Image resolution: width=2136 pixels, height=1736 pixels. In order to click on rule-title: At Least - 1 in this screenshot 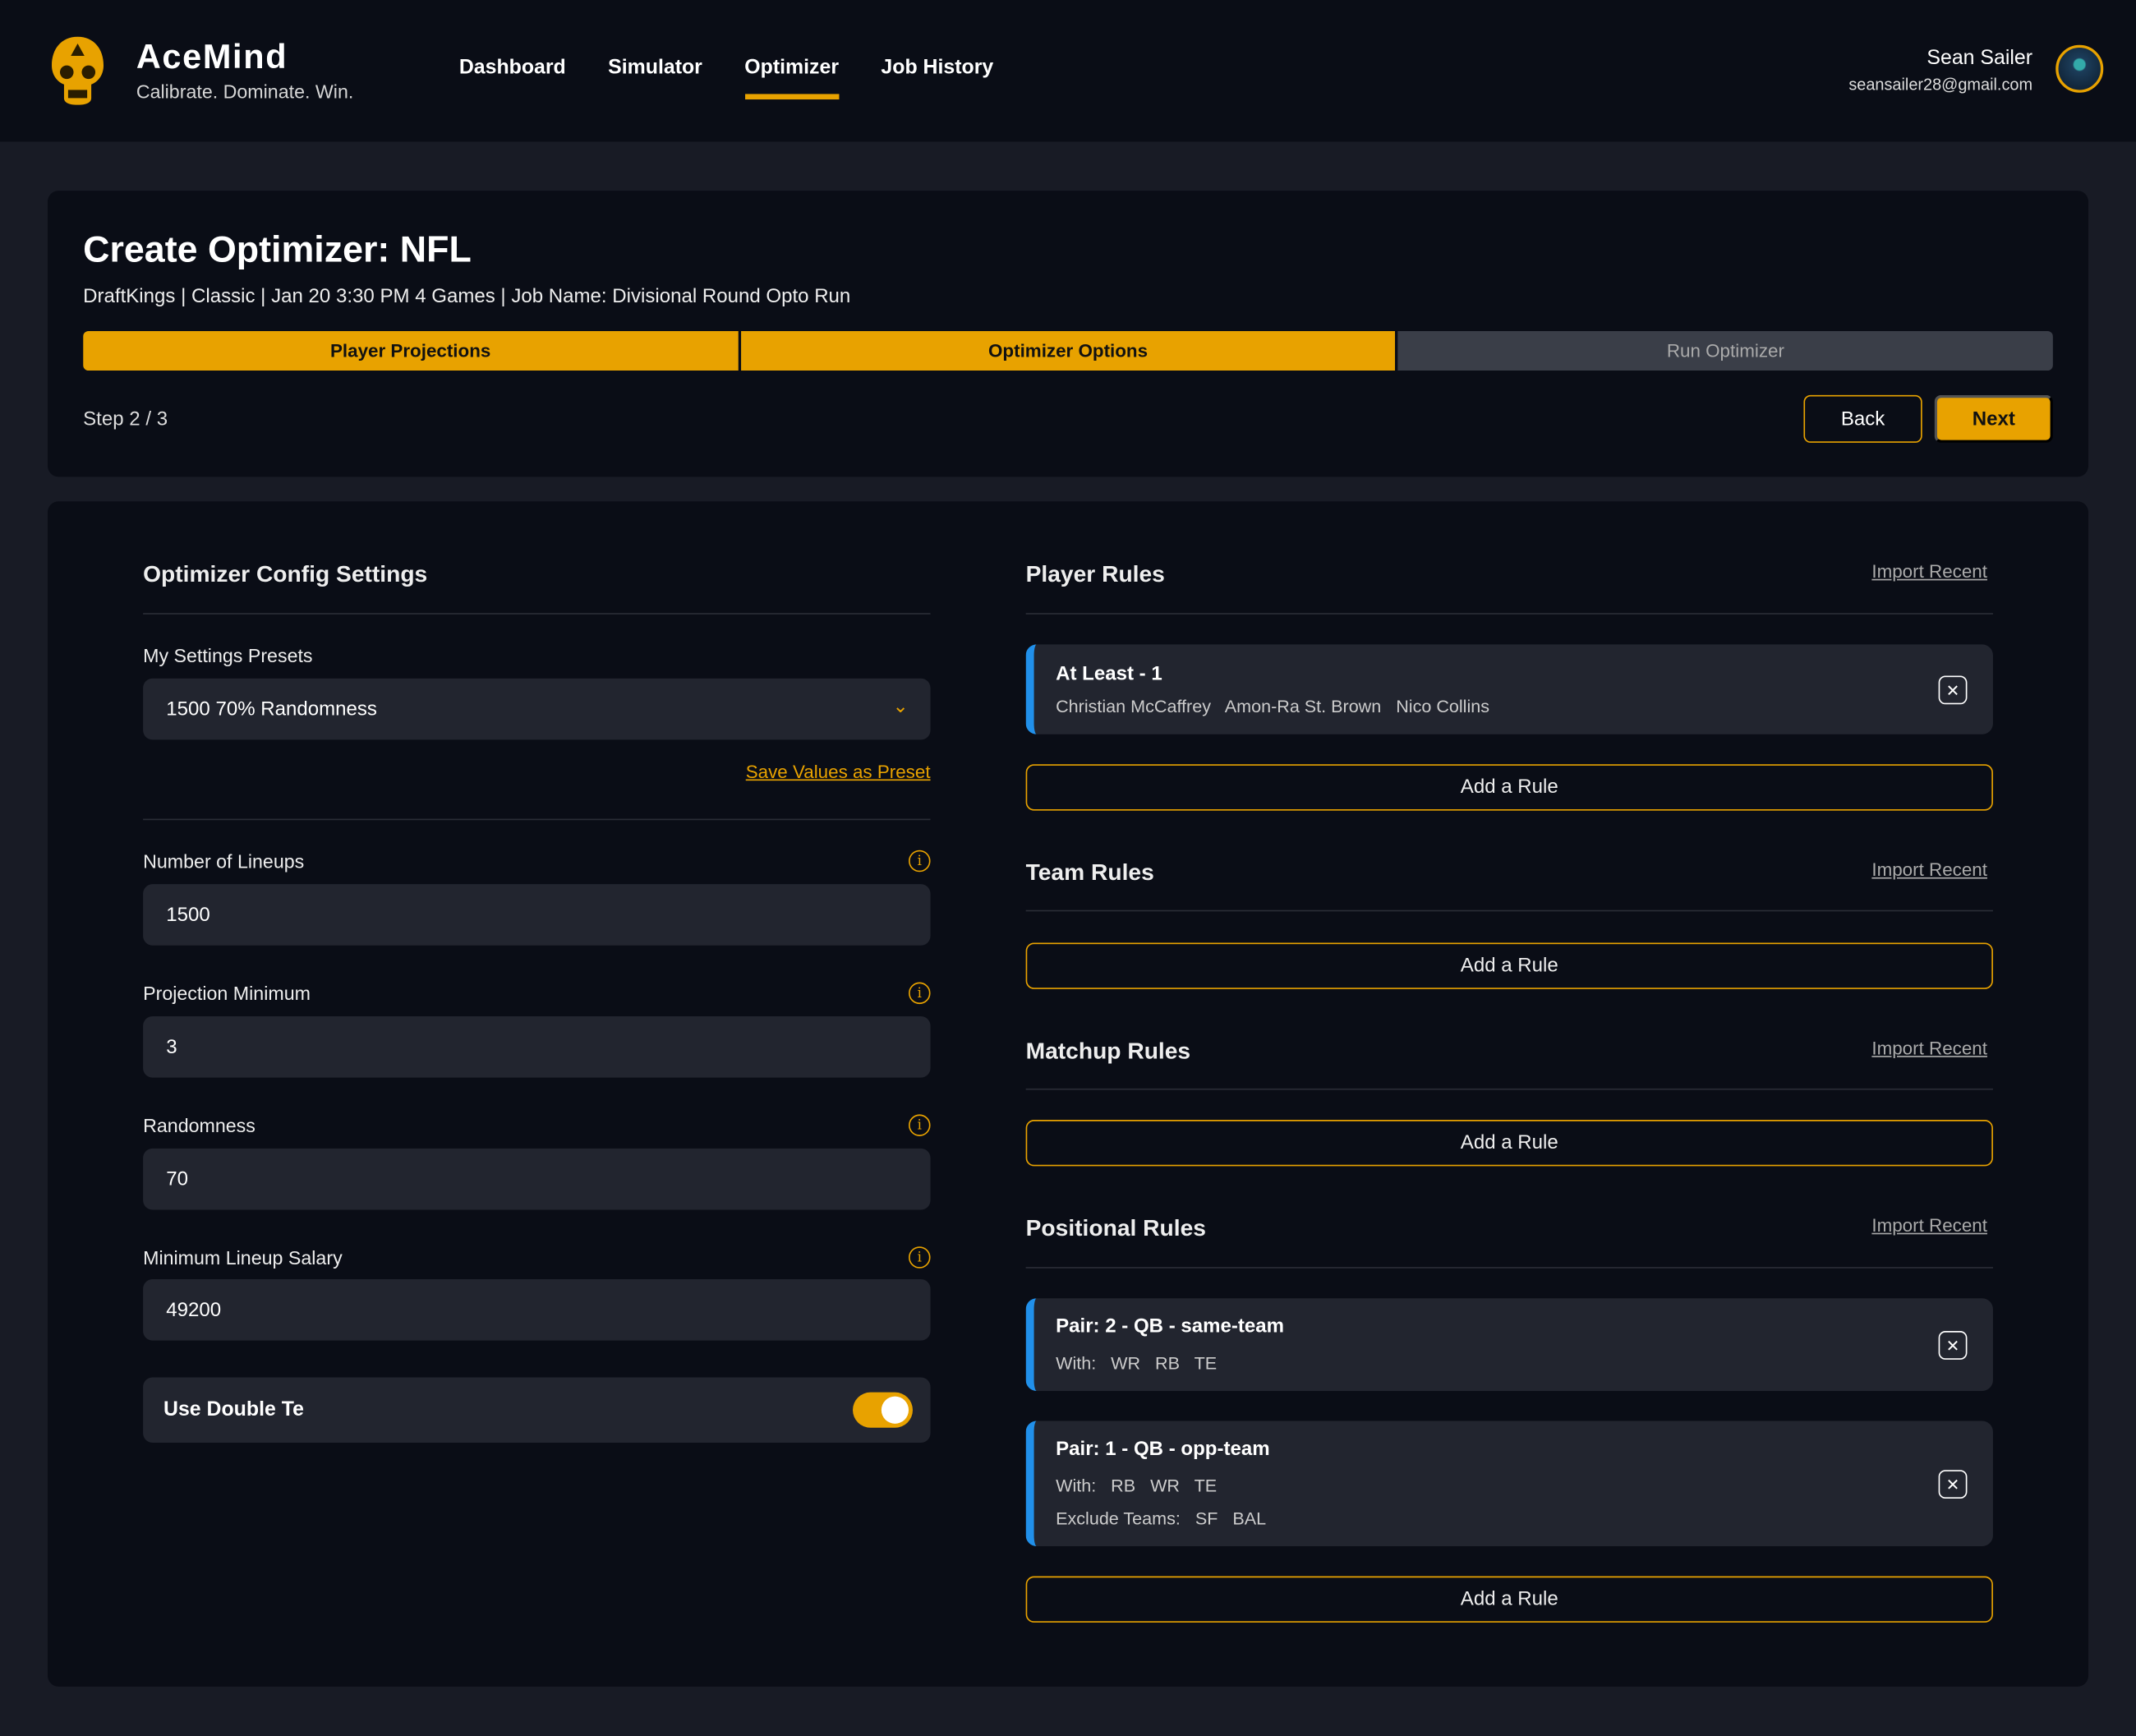, I will do `click(1109, 674)`.